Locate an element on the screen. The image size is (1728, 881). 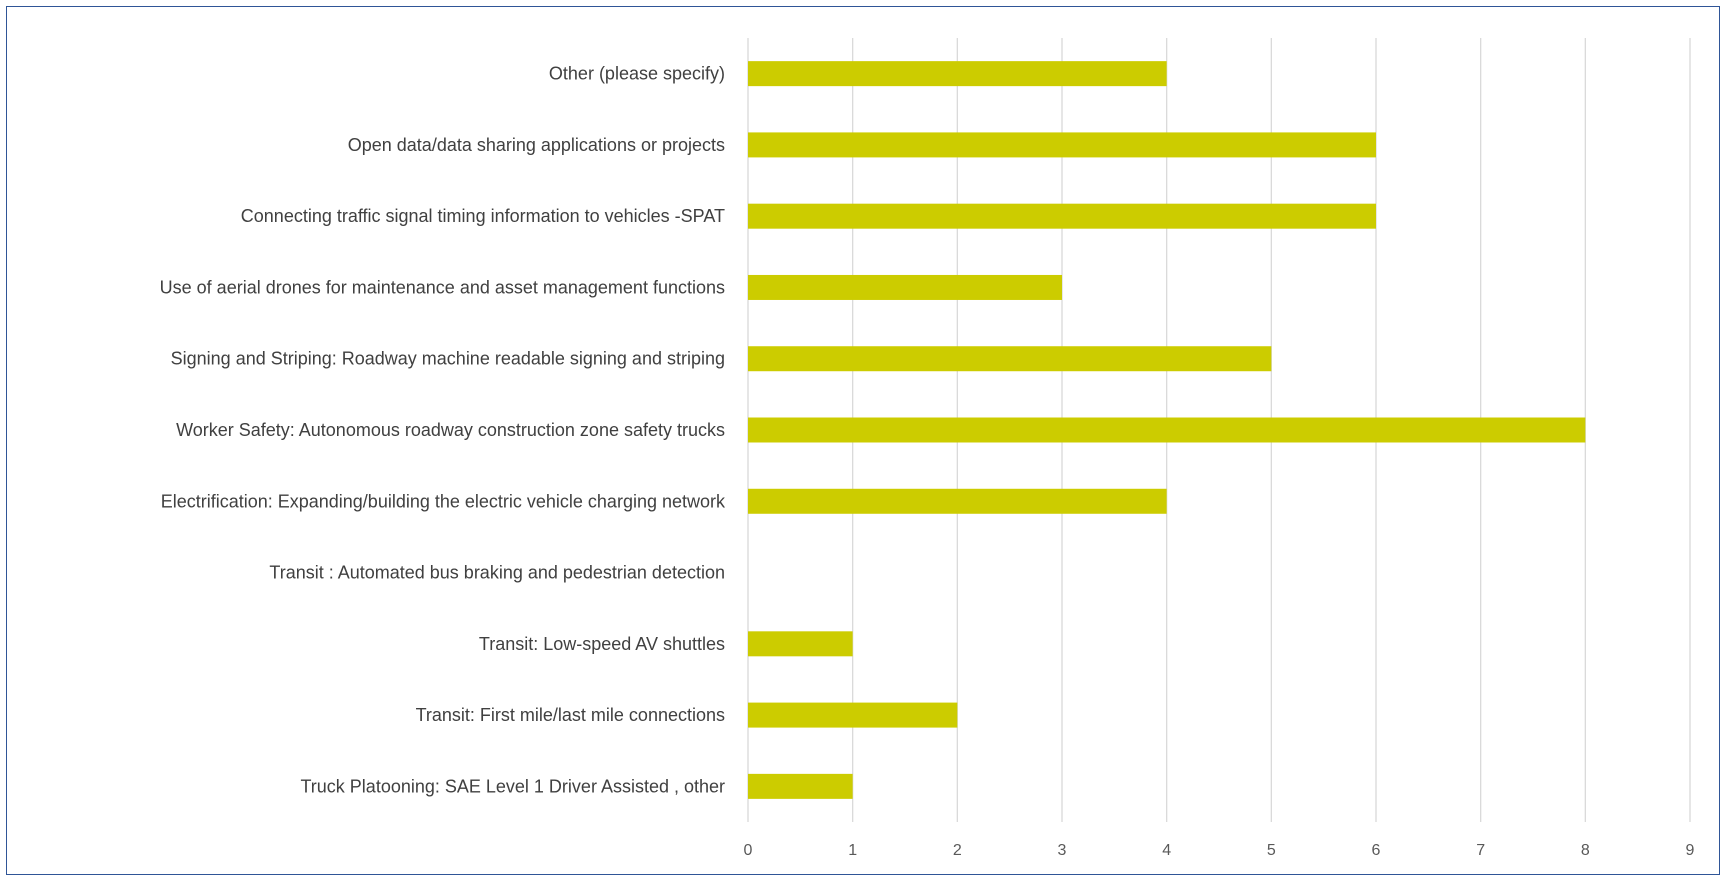
x-tick-label: 1 is located at coordinates (852, 850).